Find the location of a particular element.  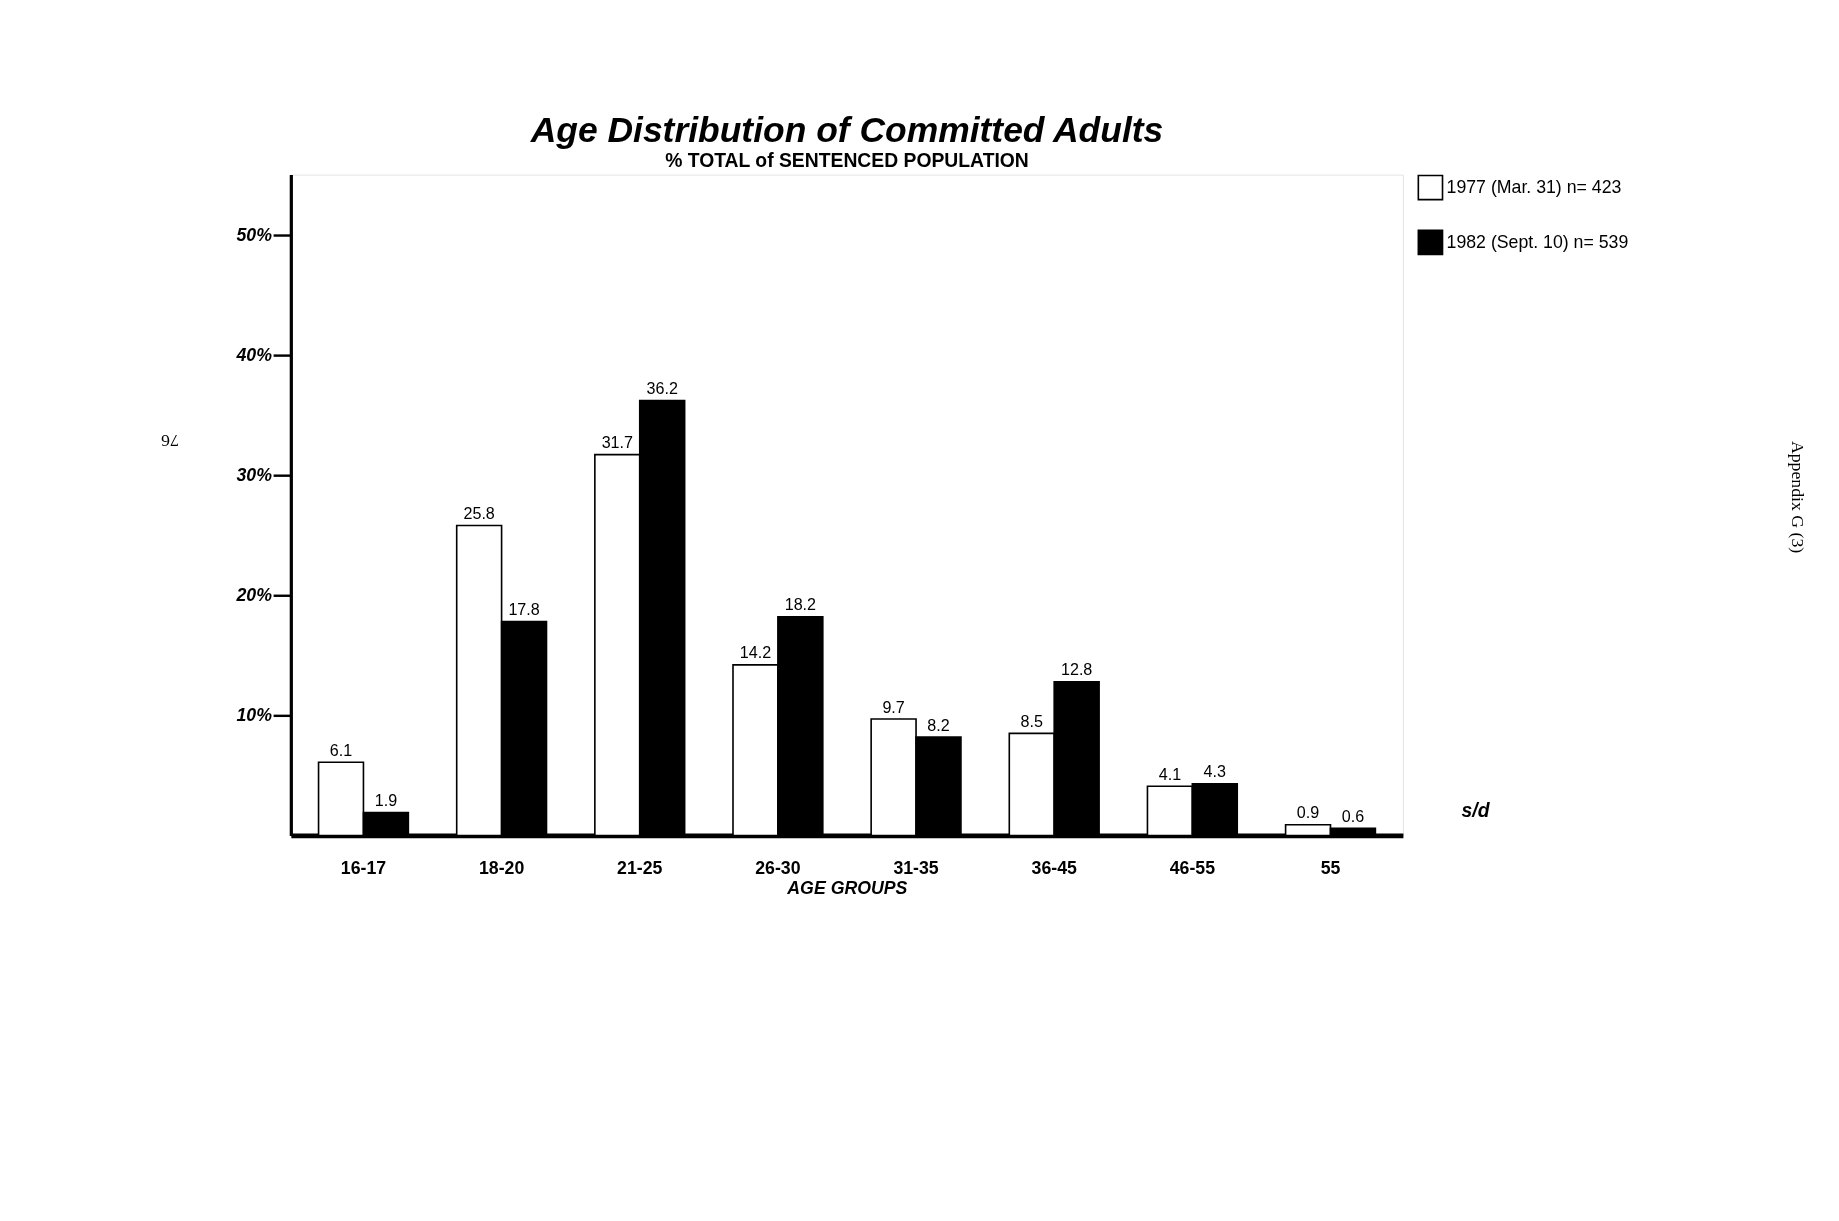

x-tick-label: 26-30 is located at coordinates (778, 867).